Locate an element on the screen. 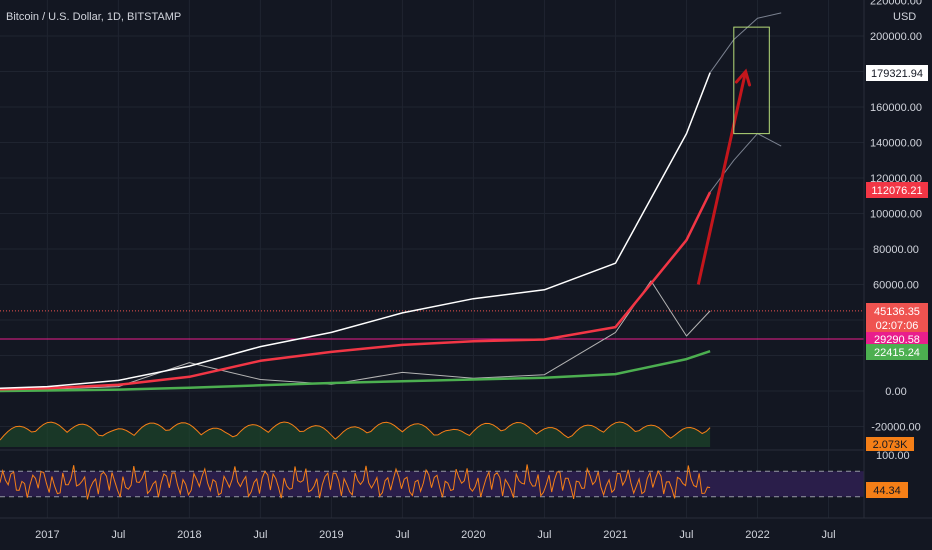  price-tick-label: 0.00 is located at coordinates (895, 392).